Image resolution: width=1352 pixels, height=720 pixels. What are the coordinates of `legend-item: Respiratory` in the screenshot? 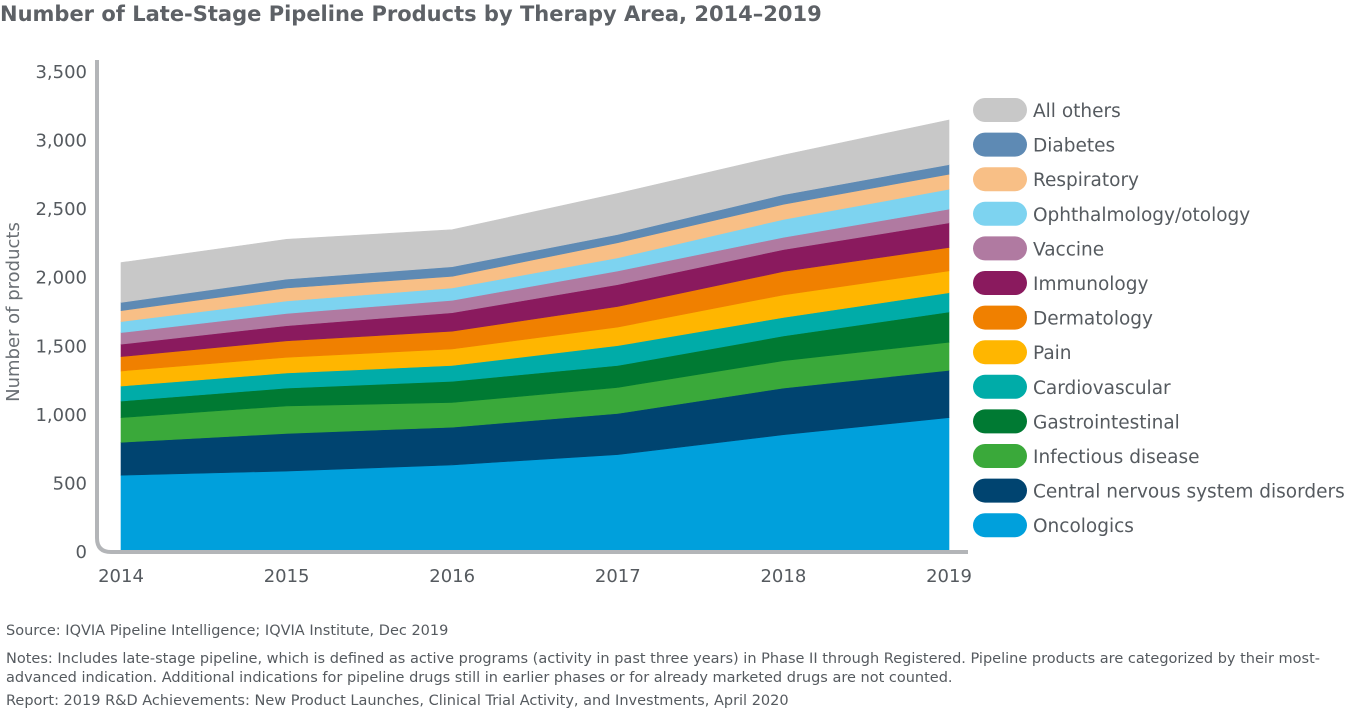 It's located at (1056, 179).